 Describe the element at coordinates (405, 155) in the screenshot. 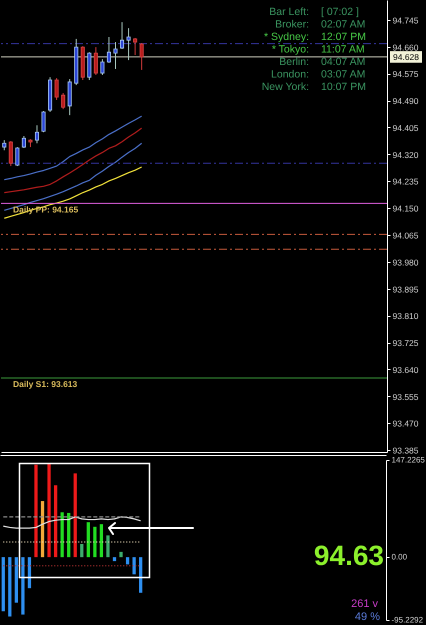

I see `y-tick-label: 94.320` at that location.